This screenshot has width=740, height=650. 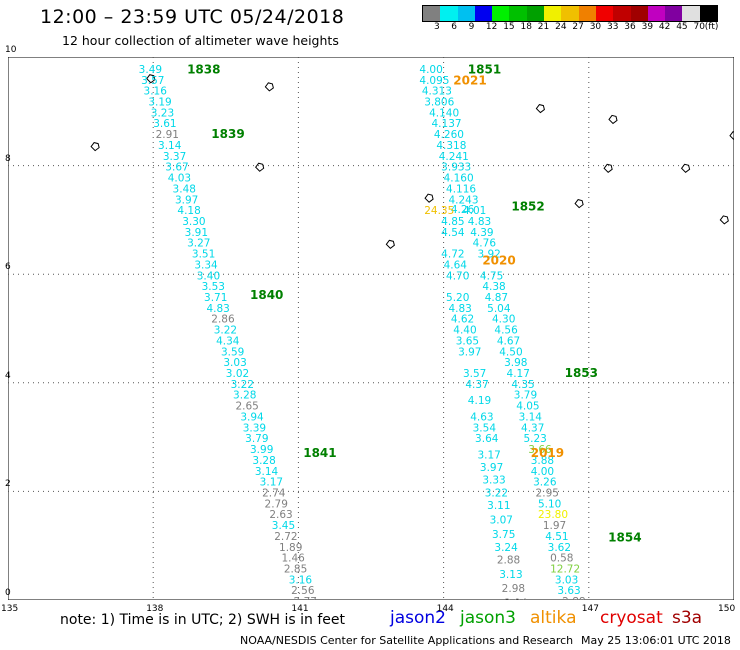 I want to click on pass-time-label: 1838, so click(x=203, y=69).